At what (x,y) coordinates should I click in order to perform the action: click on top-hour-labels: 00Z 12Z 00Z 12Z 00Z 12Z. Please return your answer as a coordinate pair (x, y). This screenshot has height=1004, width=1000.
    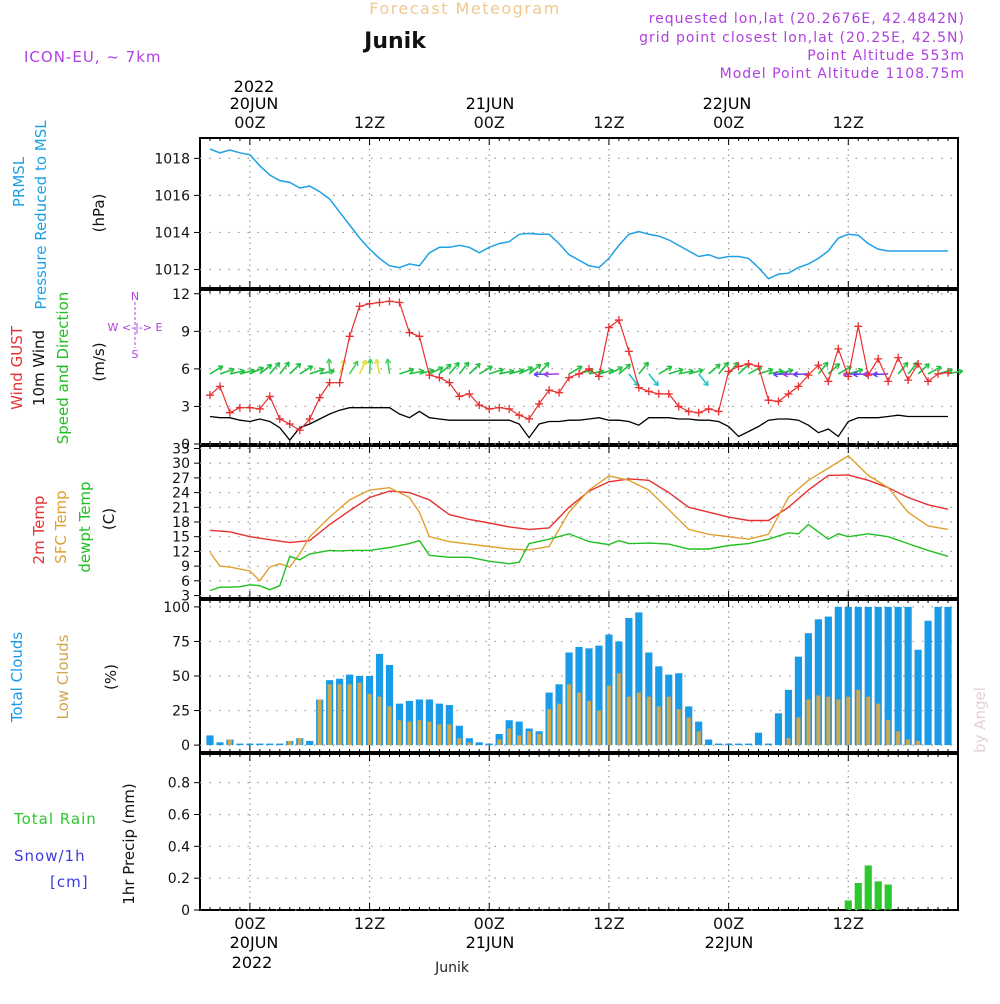
    Looking at the image, I should click on (549, 122).